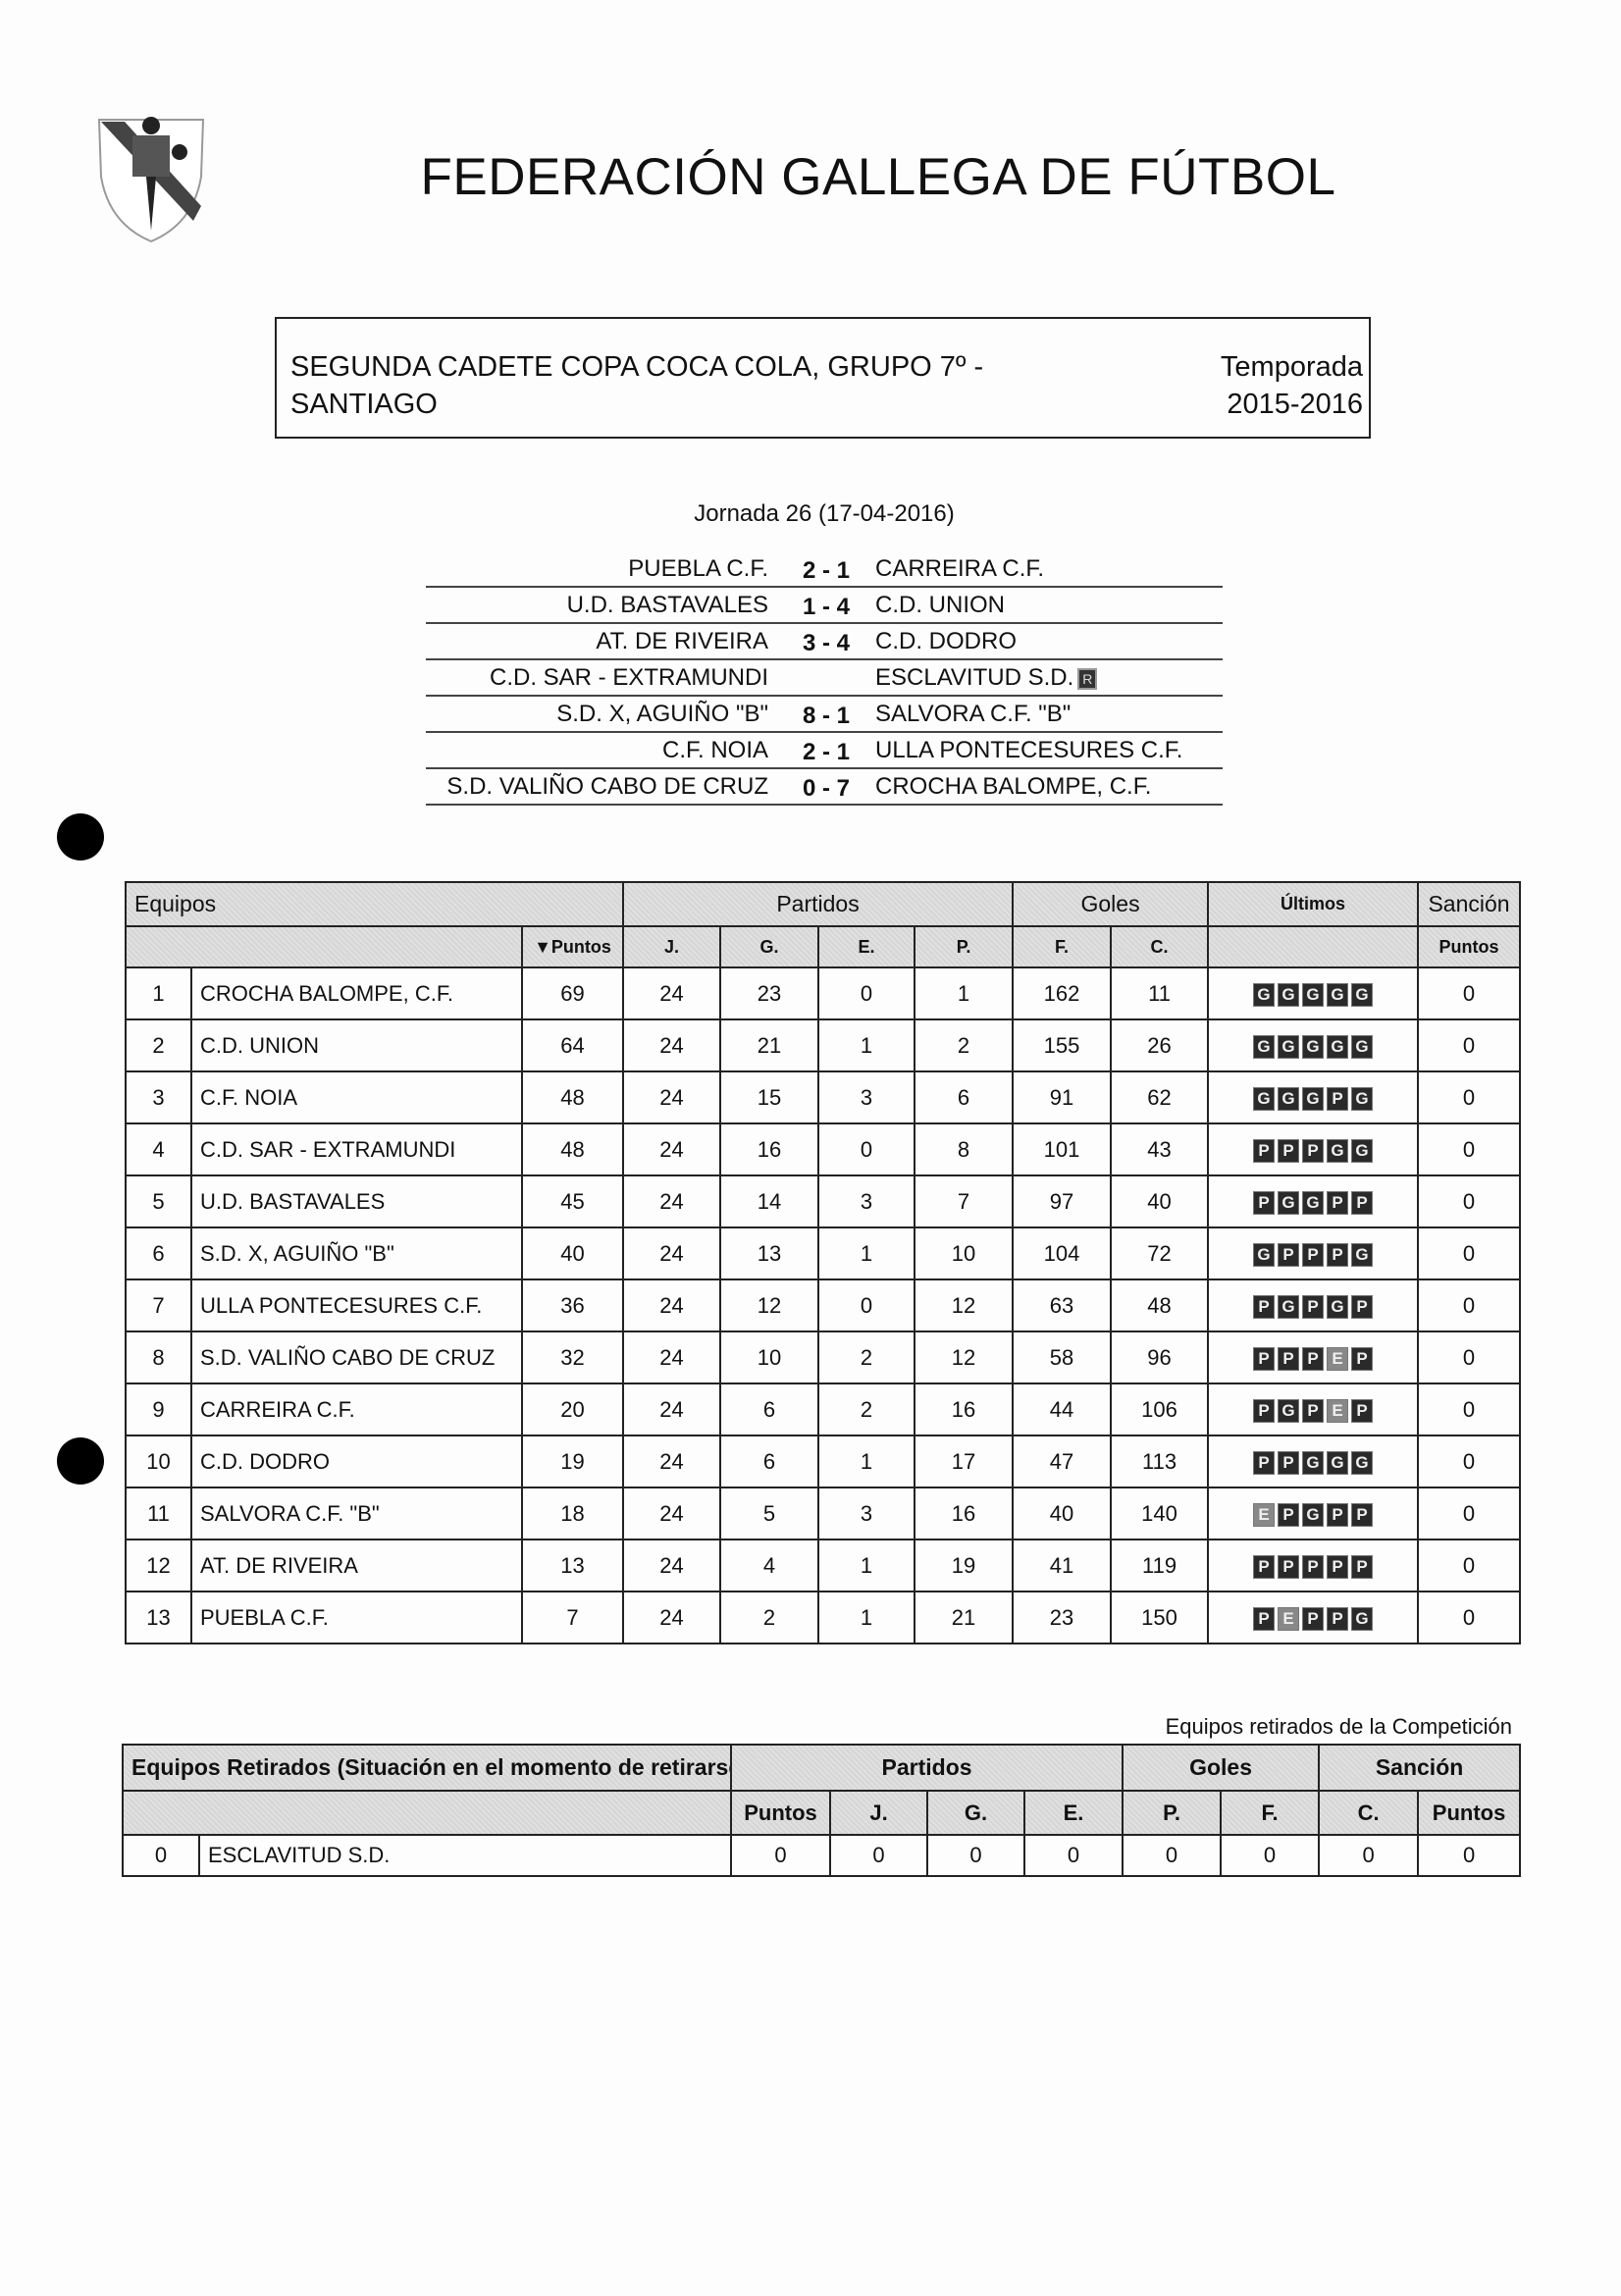 The width and height of the screenshot is (1621, 2296). Describe the element at coordinates (964, 1461) in the screenshot. I see `stat-p: 17` at that location.